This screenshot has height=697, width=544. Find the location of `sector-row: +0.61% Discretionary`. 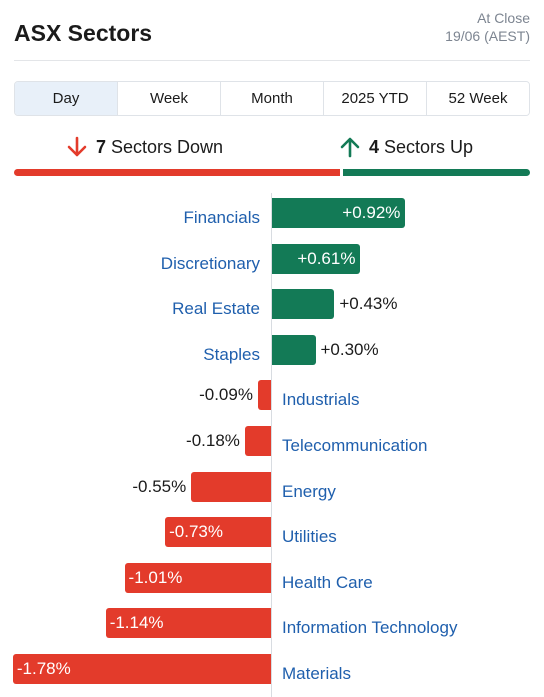

sector-row: +0.61% Discretionary is located at coordinates (272, 258).